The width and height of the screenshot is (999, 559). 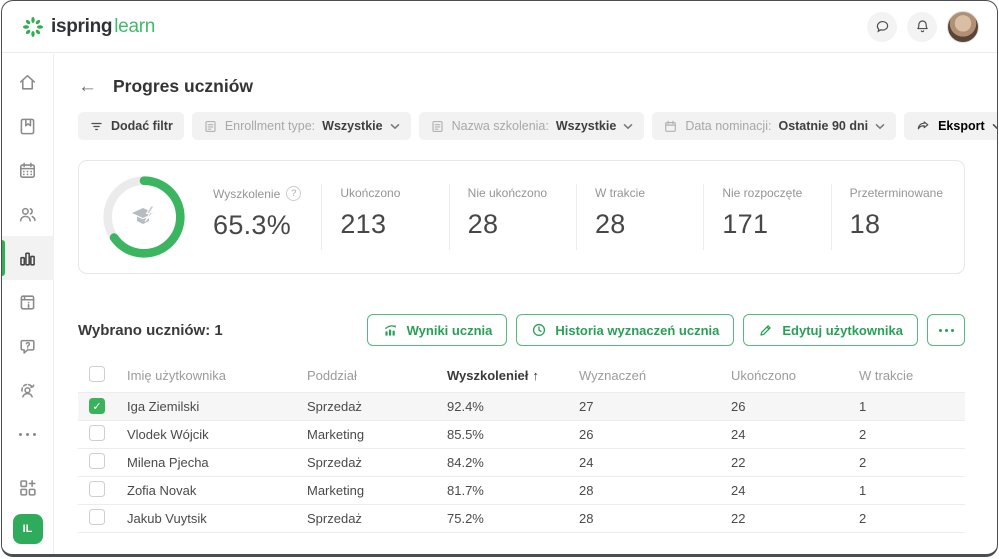 I want to click on support-headset-icon, so click(x=28, y=390).